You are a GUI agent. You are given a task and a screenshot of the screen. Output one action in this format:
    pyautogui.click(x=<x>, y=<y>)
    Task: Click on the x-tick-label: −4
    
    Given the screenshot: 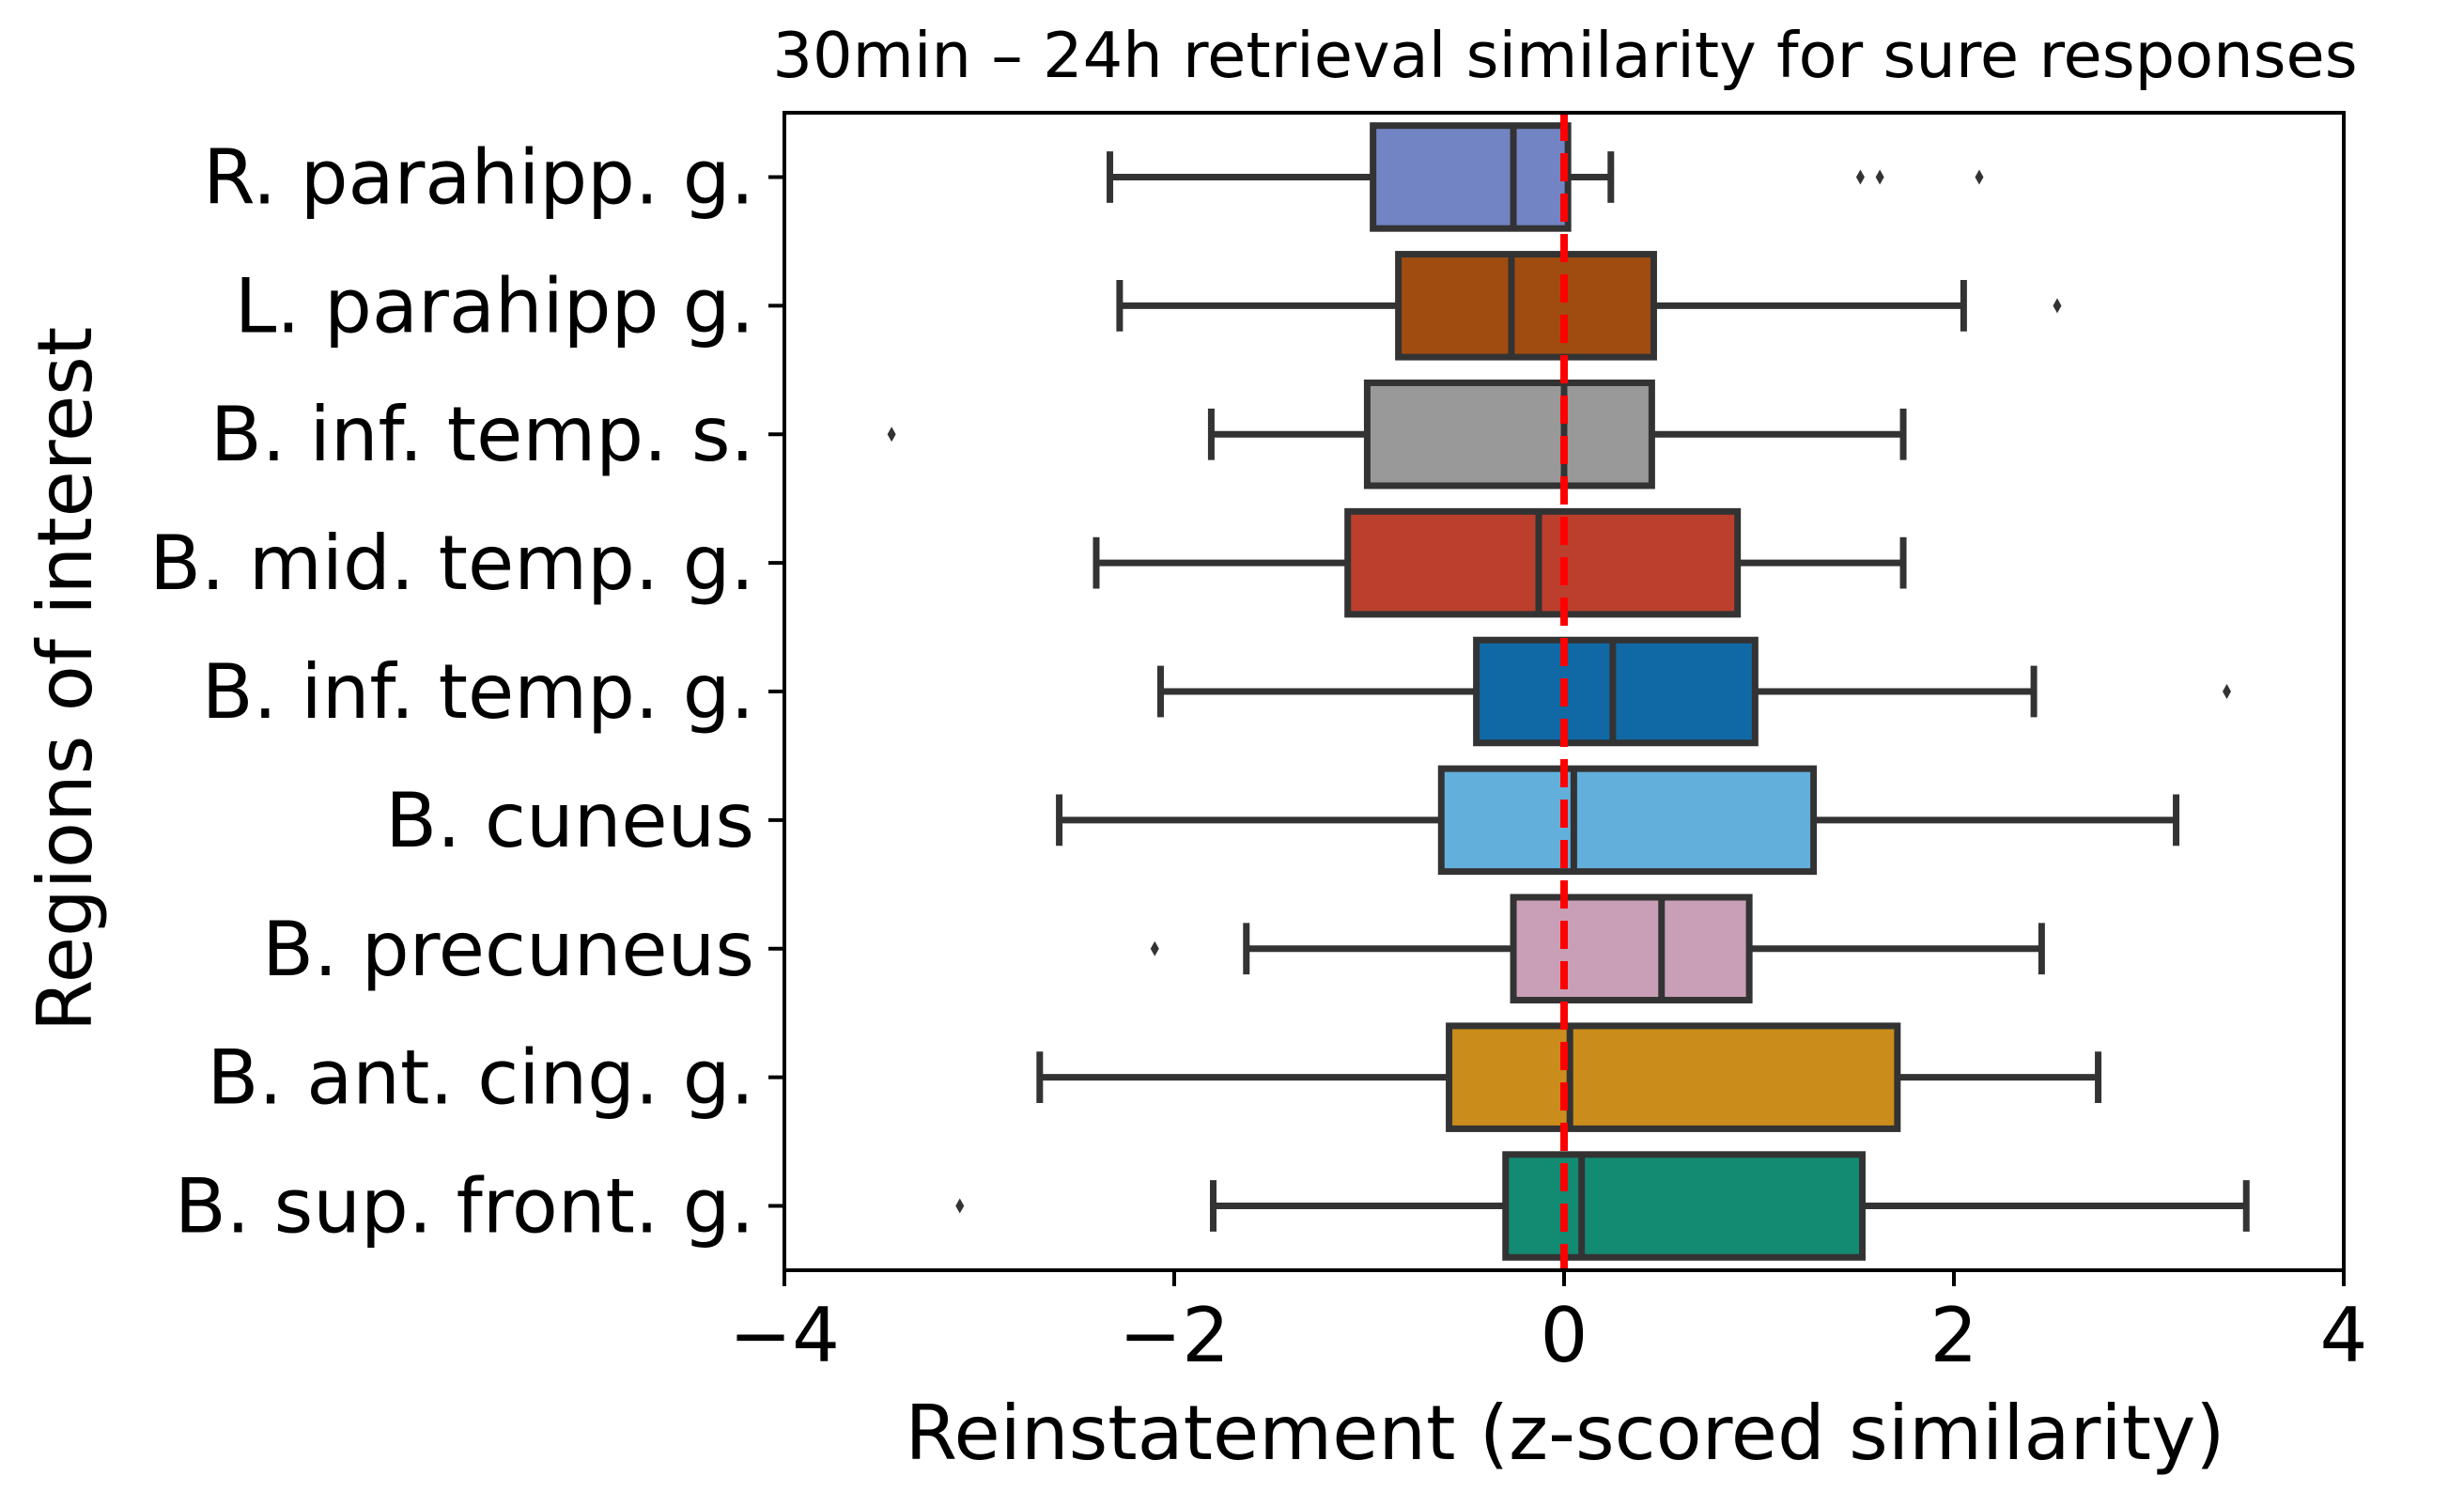 What is the action you would take?
    pyautogui.click(x=784, y=1335)
    